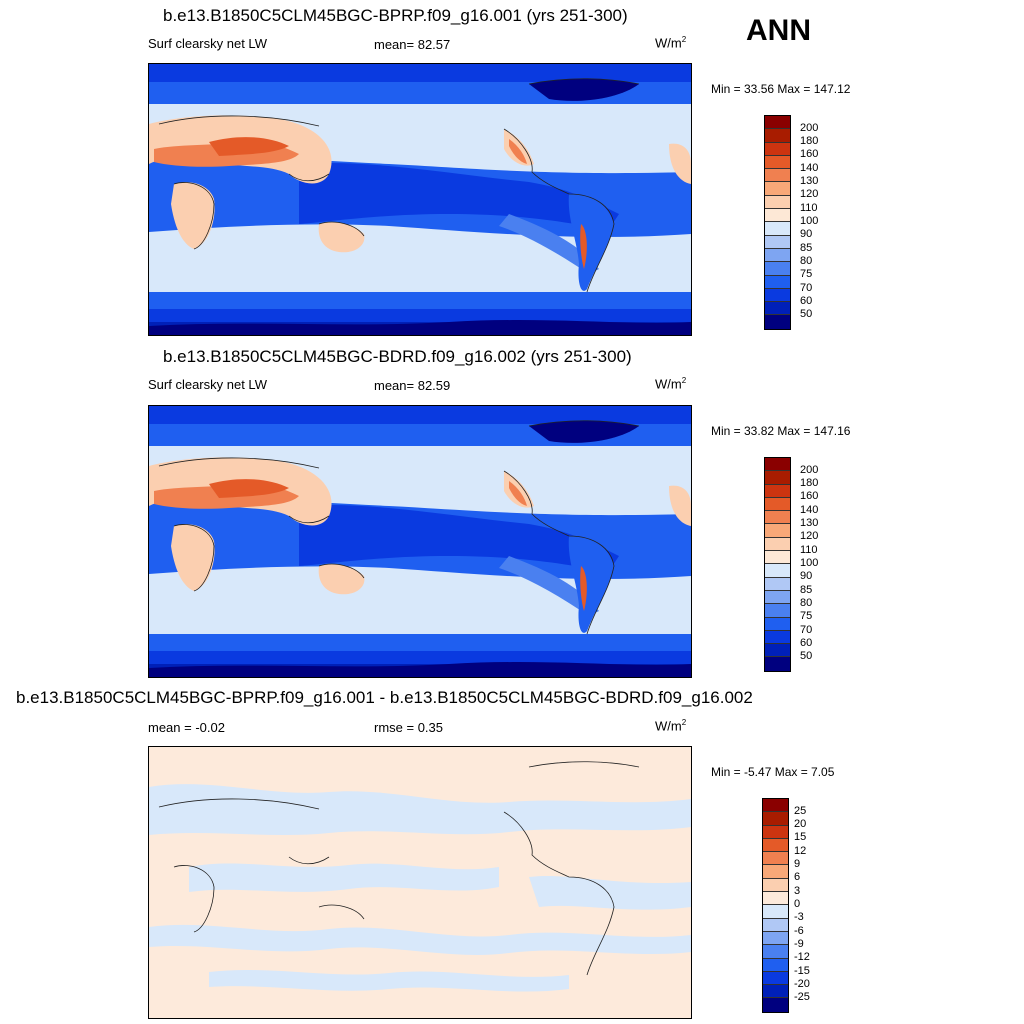  Describe the element at coordinates (799, 931) in the screenshot. I see `colorbar-tick-label: -6` at that location.